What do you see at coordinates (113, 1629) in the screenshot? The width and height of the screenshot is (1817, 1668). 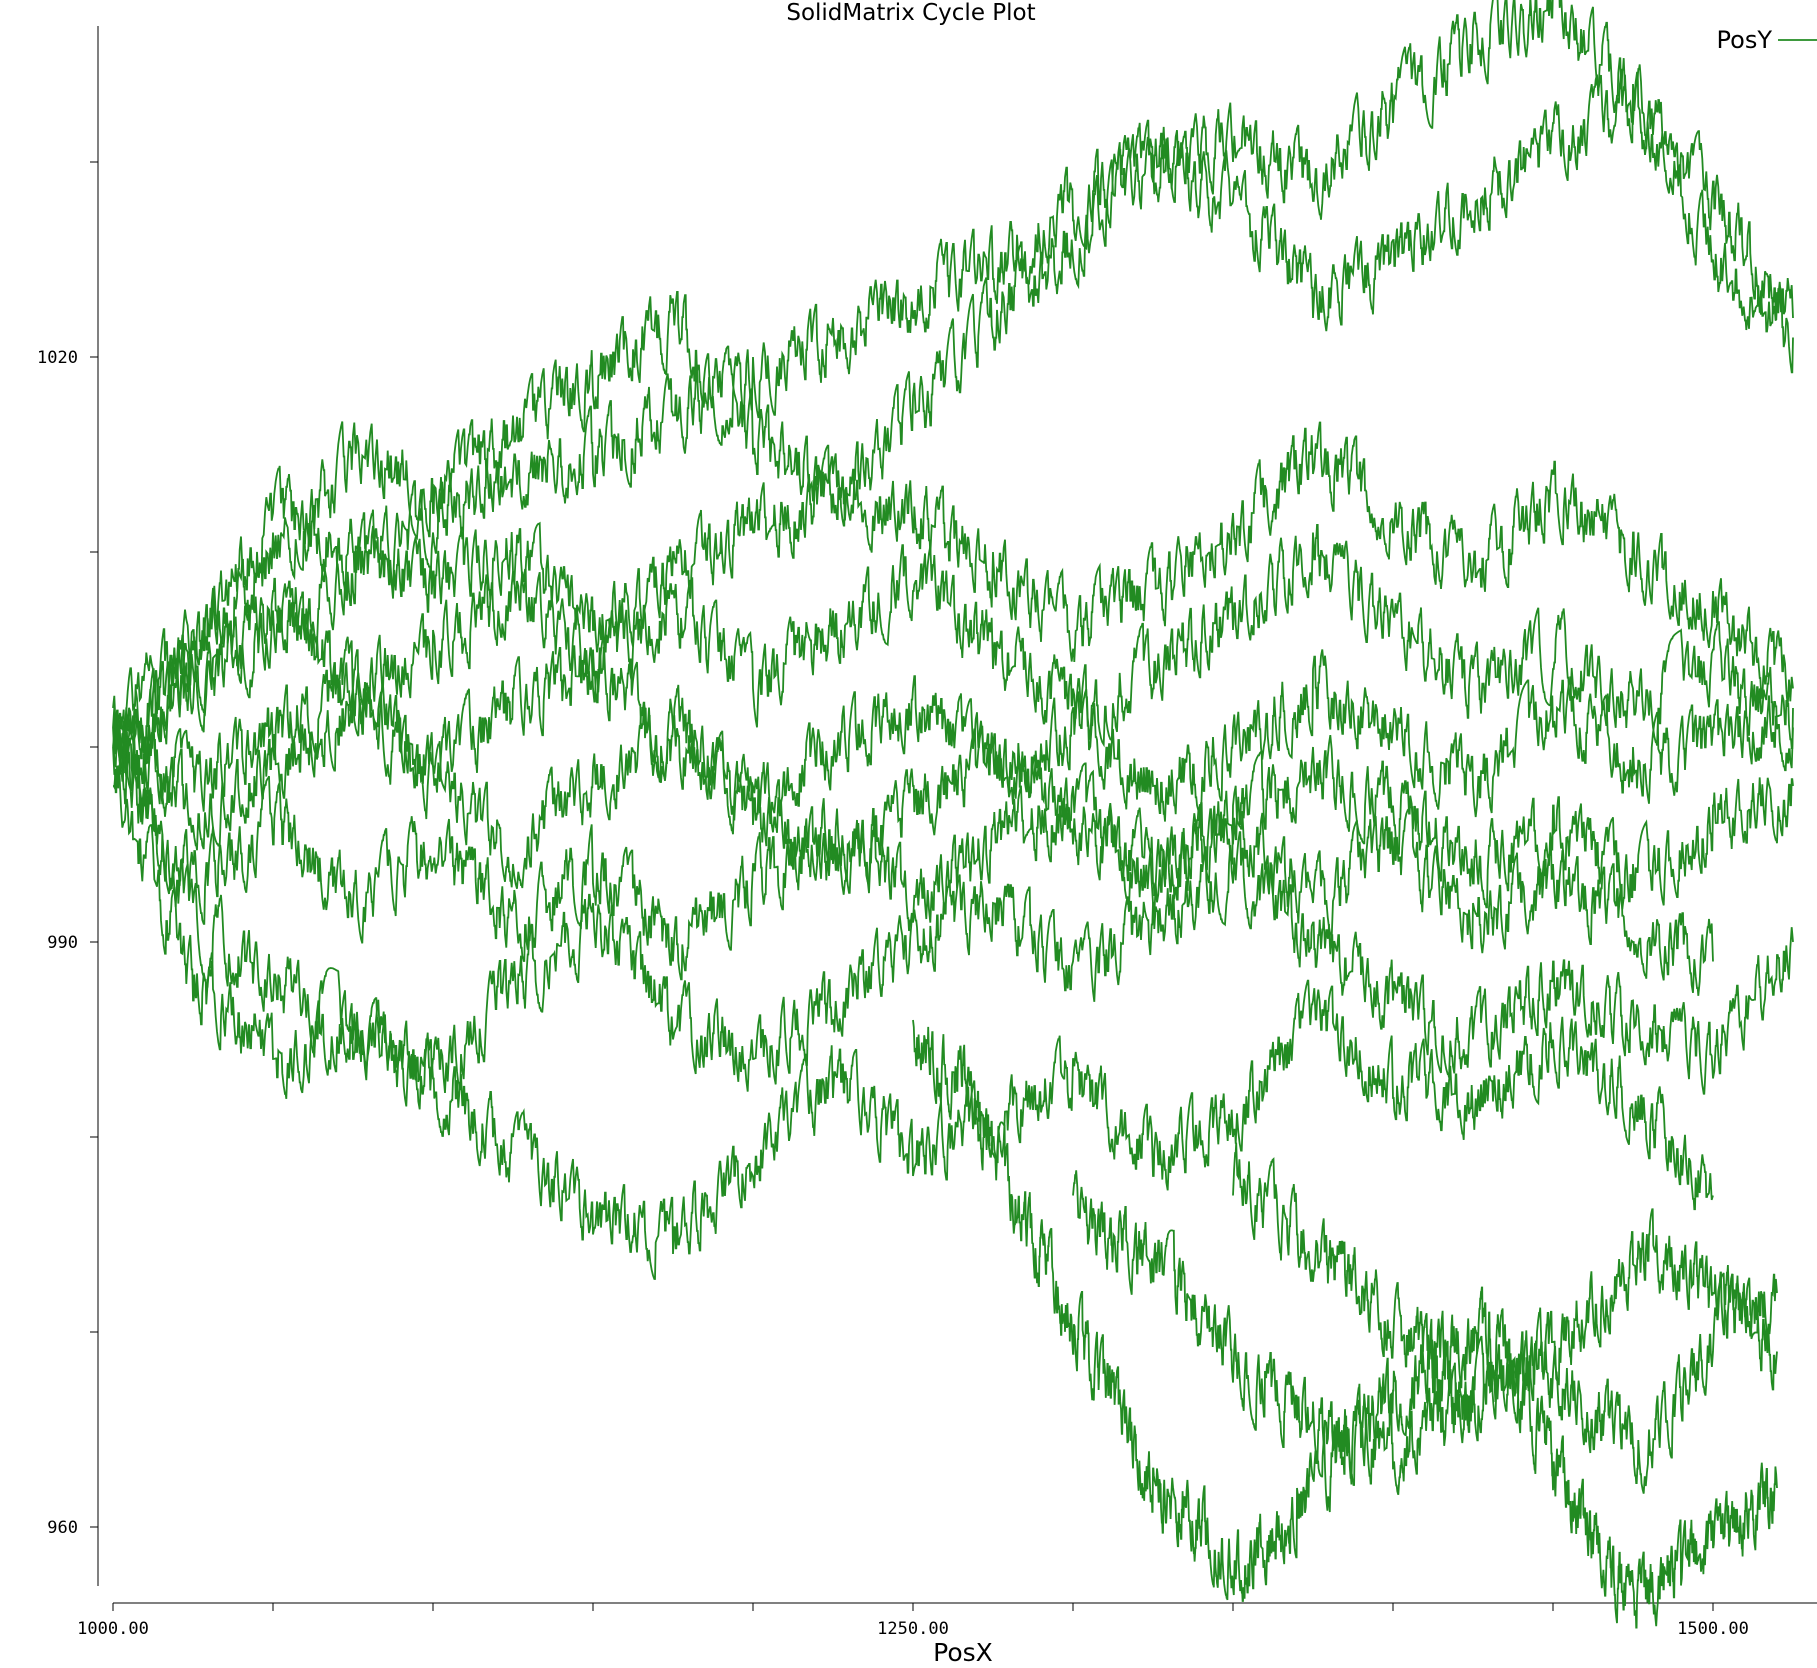 I see `x-tick-label: 1000.00` at bounding box center [113, 1629].